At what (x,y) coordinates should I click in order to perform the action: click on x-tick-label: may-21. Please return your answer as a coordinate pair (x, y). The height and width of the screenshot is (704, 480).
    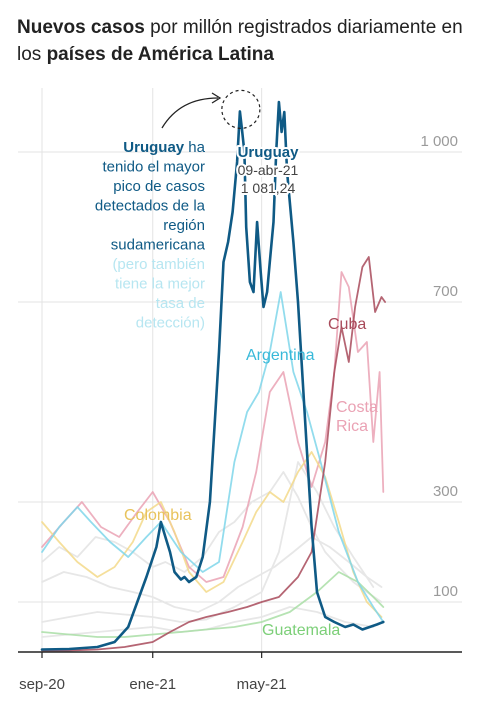
    Looking at the image, I should click on (262, 684).